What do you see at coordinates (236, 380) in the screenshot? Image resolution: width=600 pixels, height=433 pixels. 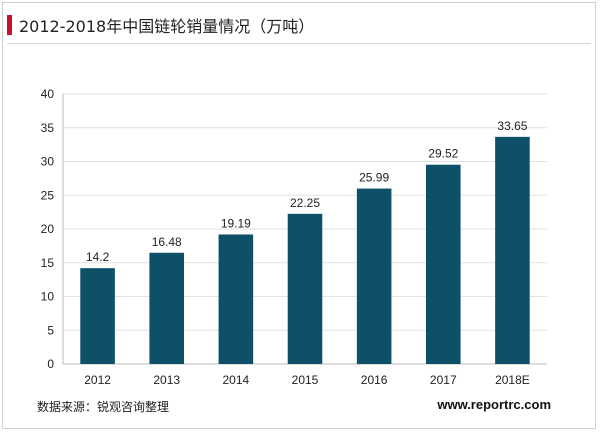 I see `x-tick-label: 2014` at bounding box center [236, 380].